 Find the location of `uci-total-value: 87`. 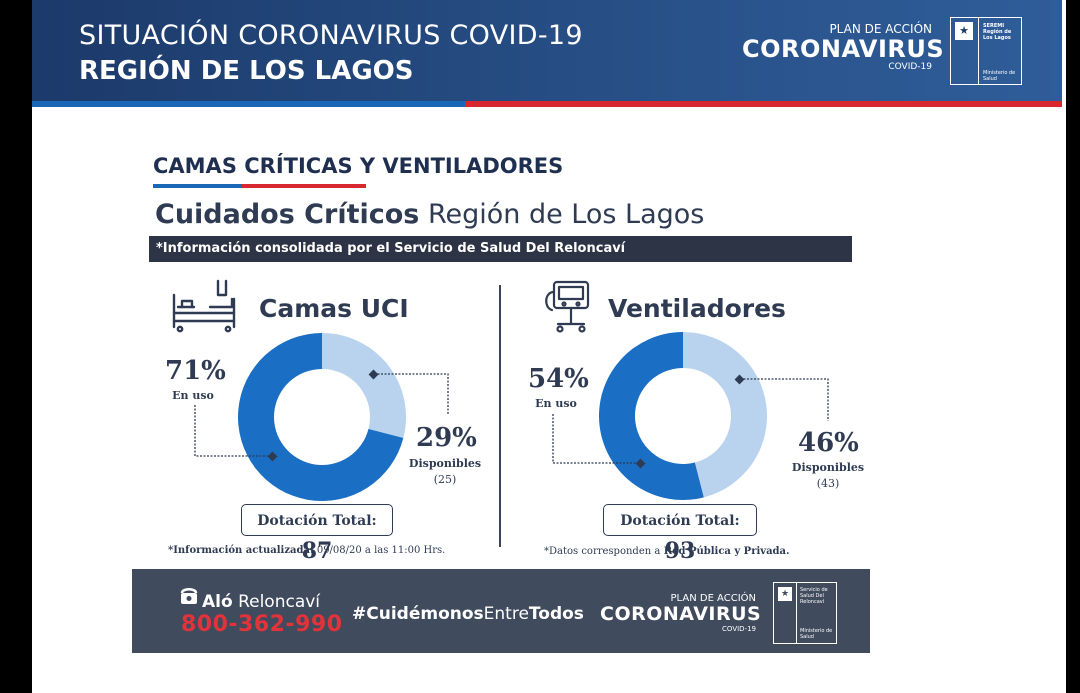

uci-total-value: 87 is located at coordinates (317, 551).